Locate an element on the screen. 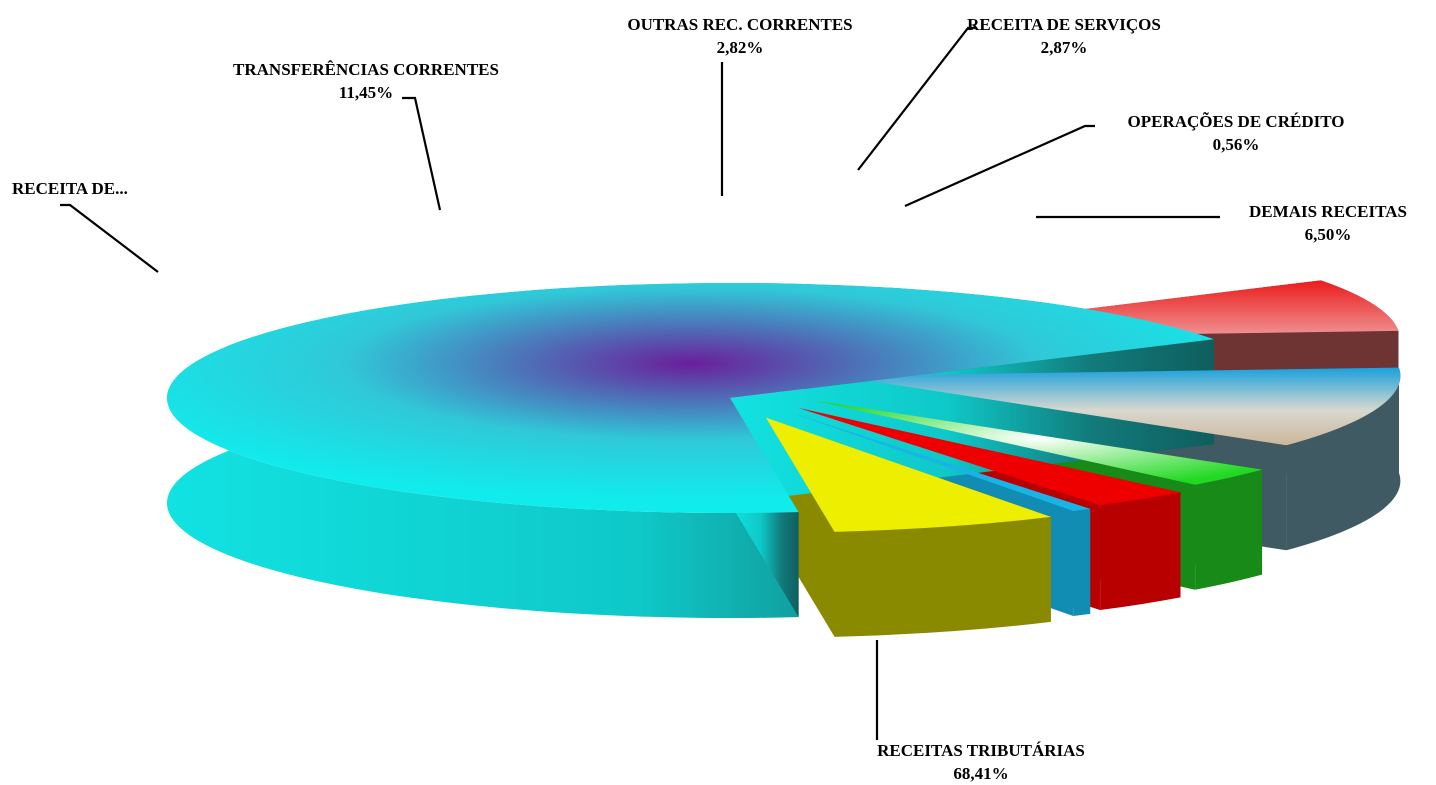  slice-value-label: 11,45% is located at coordinates (366, 92).